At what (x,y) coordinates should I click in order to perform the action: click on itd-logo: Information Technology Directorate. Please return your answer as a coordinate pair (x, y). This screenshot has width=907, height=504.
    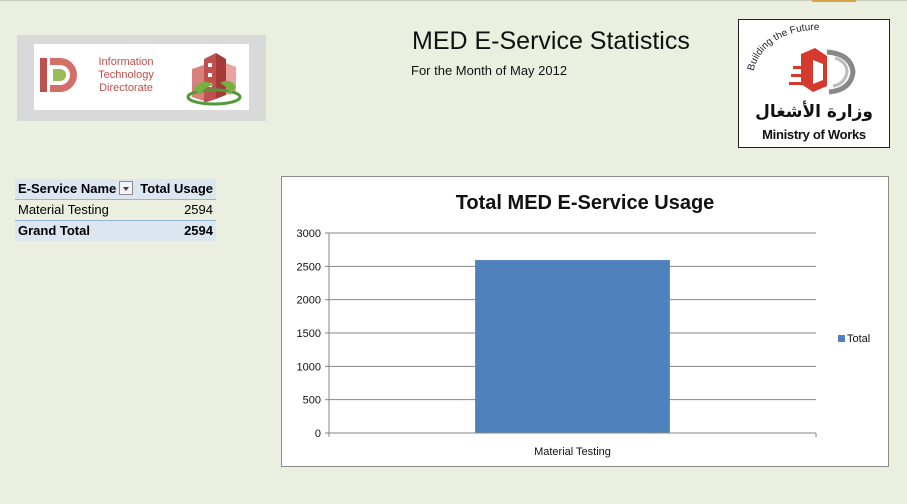
    Looking at the image, I should click on (141, 77).